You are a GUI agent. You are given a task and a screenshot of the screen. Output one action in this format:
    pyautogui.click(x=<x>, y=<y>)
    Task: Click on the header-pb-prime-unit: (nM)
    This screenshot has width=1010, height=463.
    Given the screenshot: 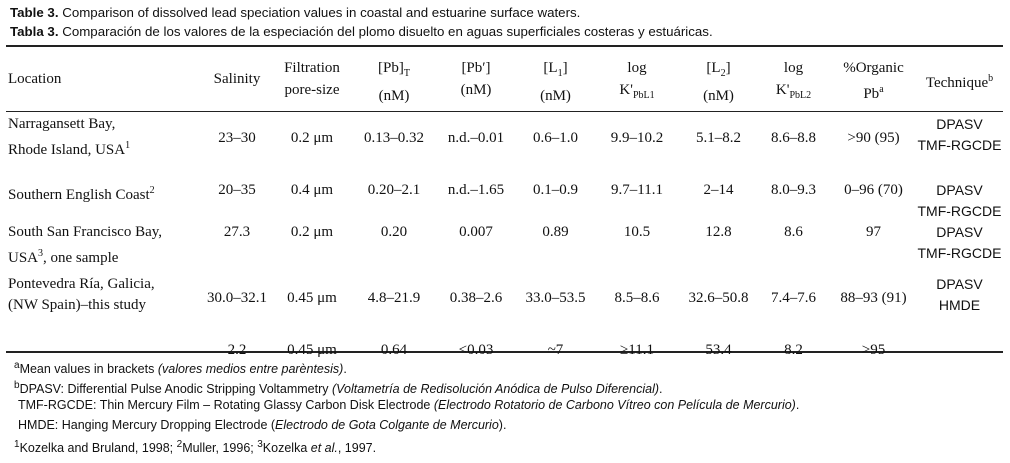 What is the action you would take?
    pyautogui.click(x=476, y=90)
    